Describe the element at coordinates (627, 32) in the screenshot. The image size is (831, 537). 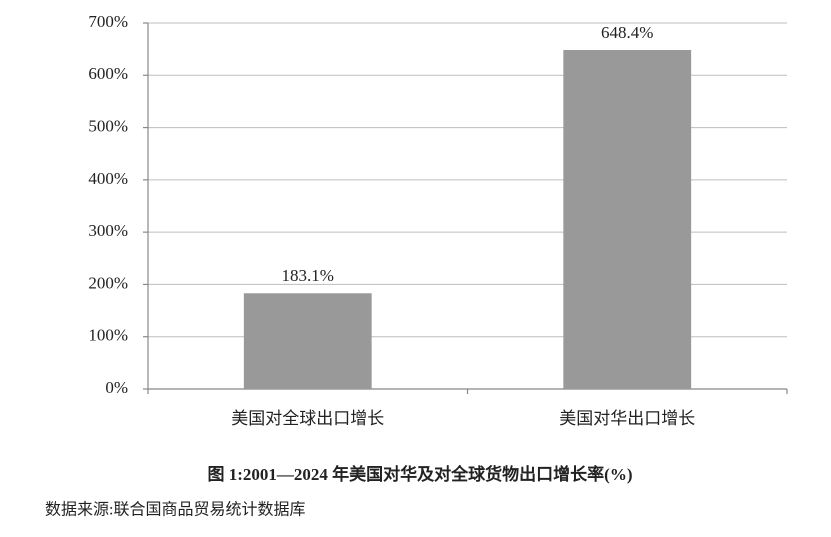
I see `value-label: 648.4%` at that location.